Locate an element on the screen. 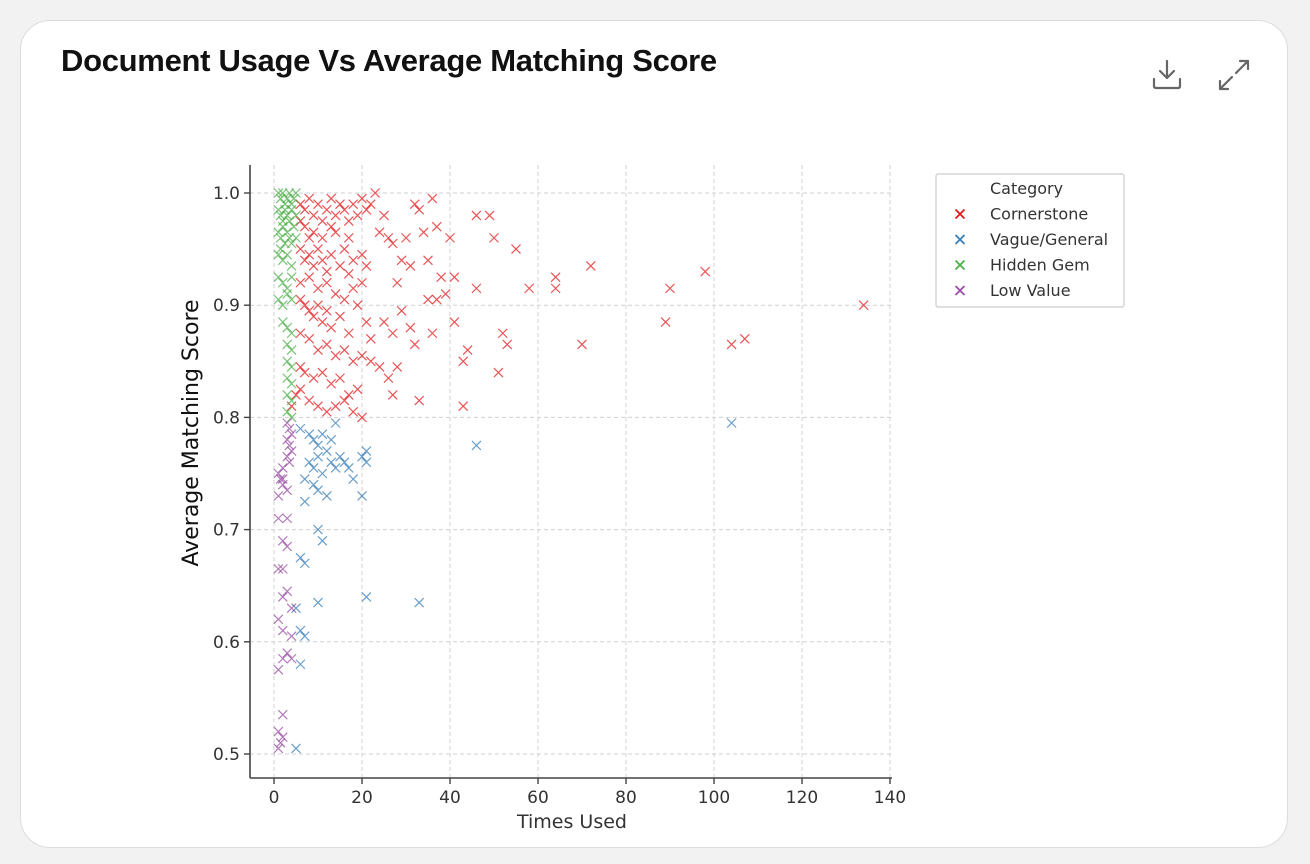 The width and height of the screenshot is (1310, 864). legend-label: Vague/General is located at coordinates (1049, 239).